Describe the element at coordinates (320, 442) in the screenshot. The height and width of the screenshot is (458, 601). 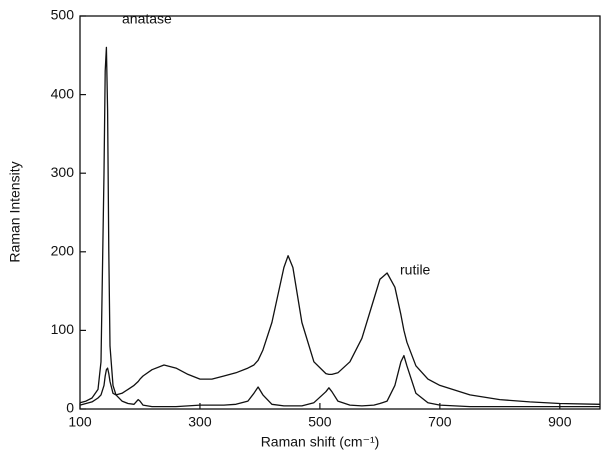
I see `x-axis-label: Raman shift (cm⁻¹)` at that location.